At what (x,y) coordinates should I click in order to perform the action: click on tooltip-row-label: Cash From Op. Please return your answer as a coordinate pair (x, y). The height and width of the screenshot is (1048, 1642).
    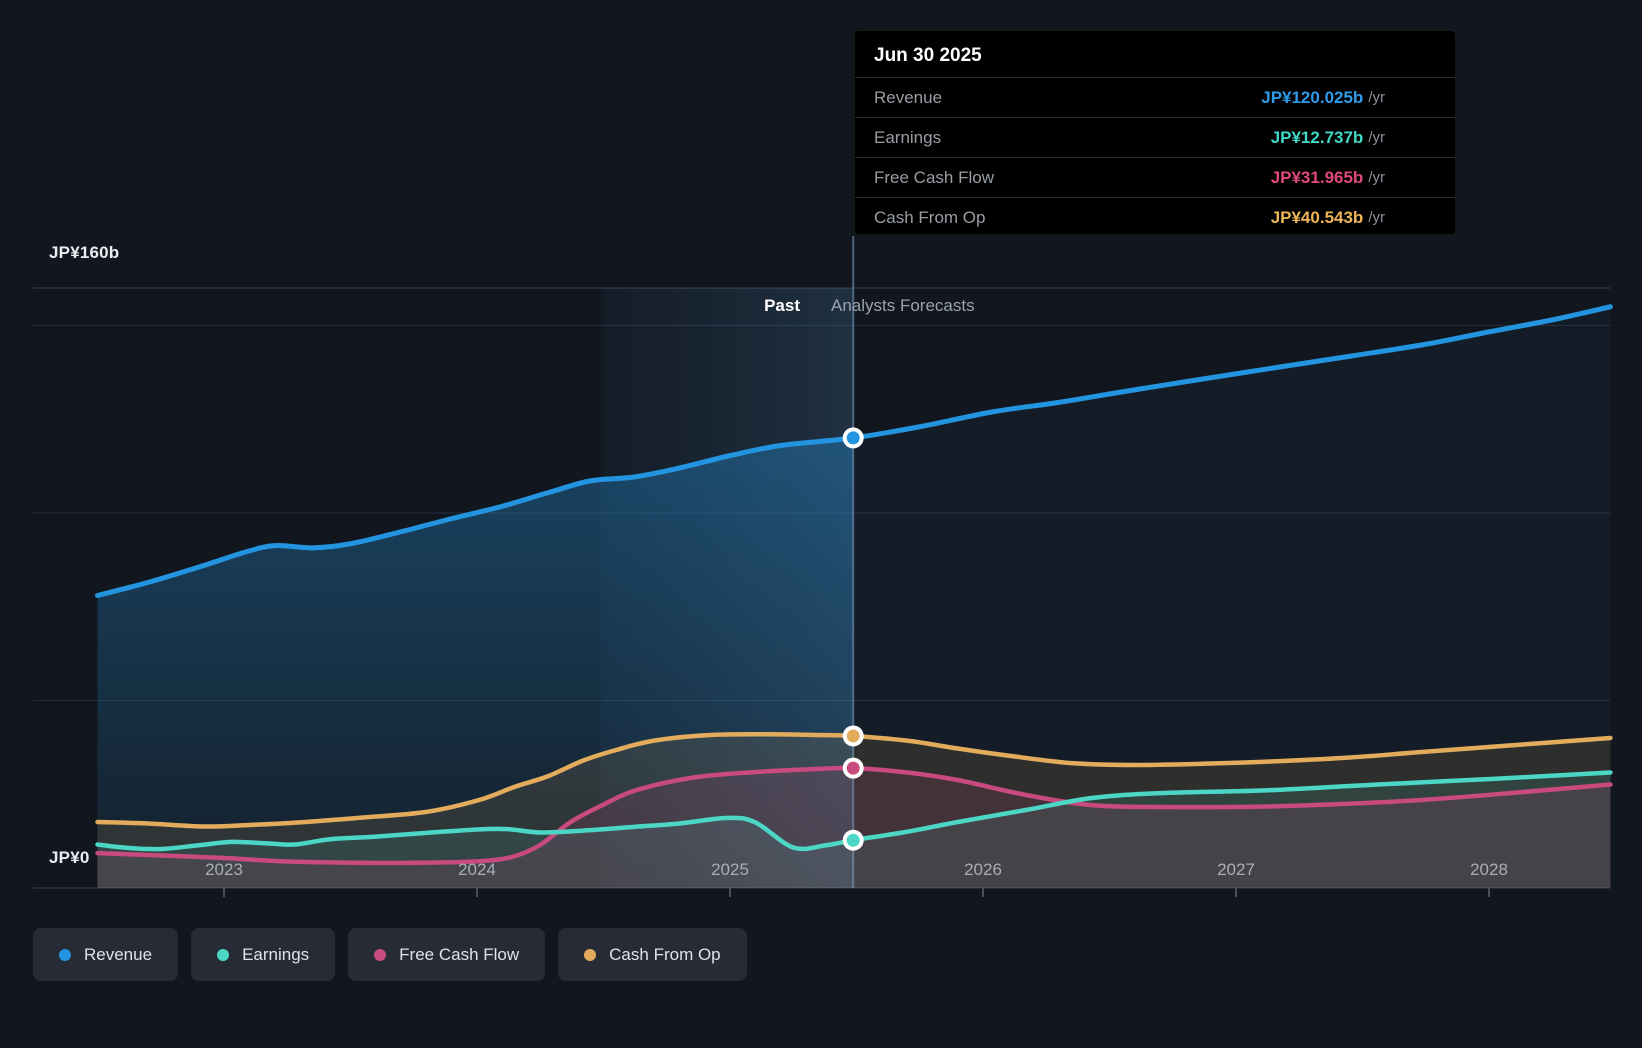
    Looking at the image, I should click on (930, 217).